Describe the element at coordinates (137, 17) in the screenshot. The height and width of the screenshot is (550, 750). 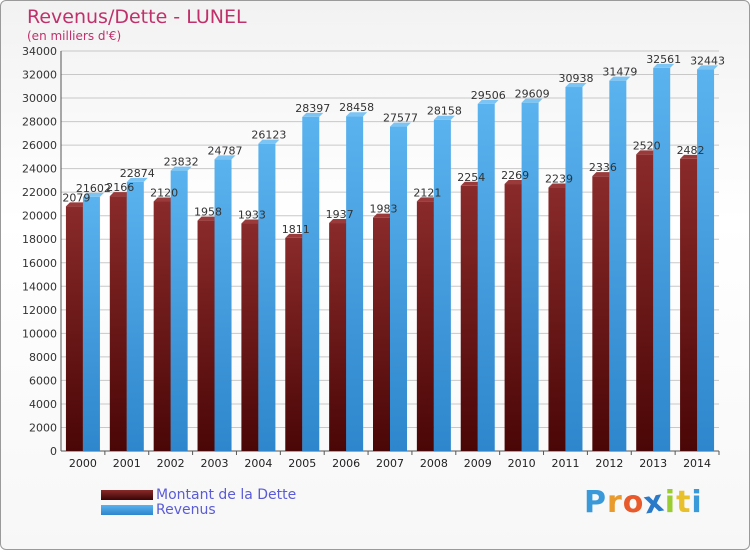
I see `chart-title: Revenus/Dette - LUNEL` at that location.